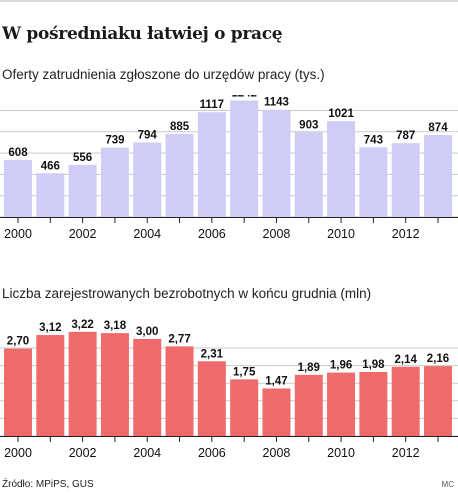 The width and height of the screenshot is (458, 494). Describe the element at coordinates (82, 383) in the screenshot. I see `chart2-bar-2002` at that location.